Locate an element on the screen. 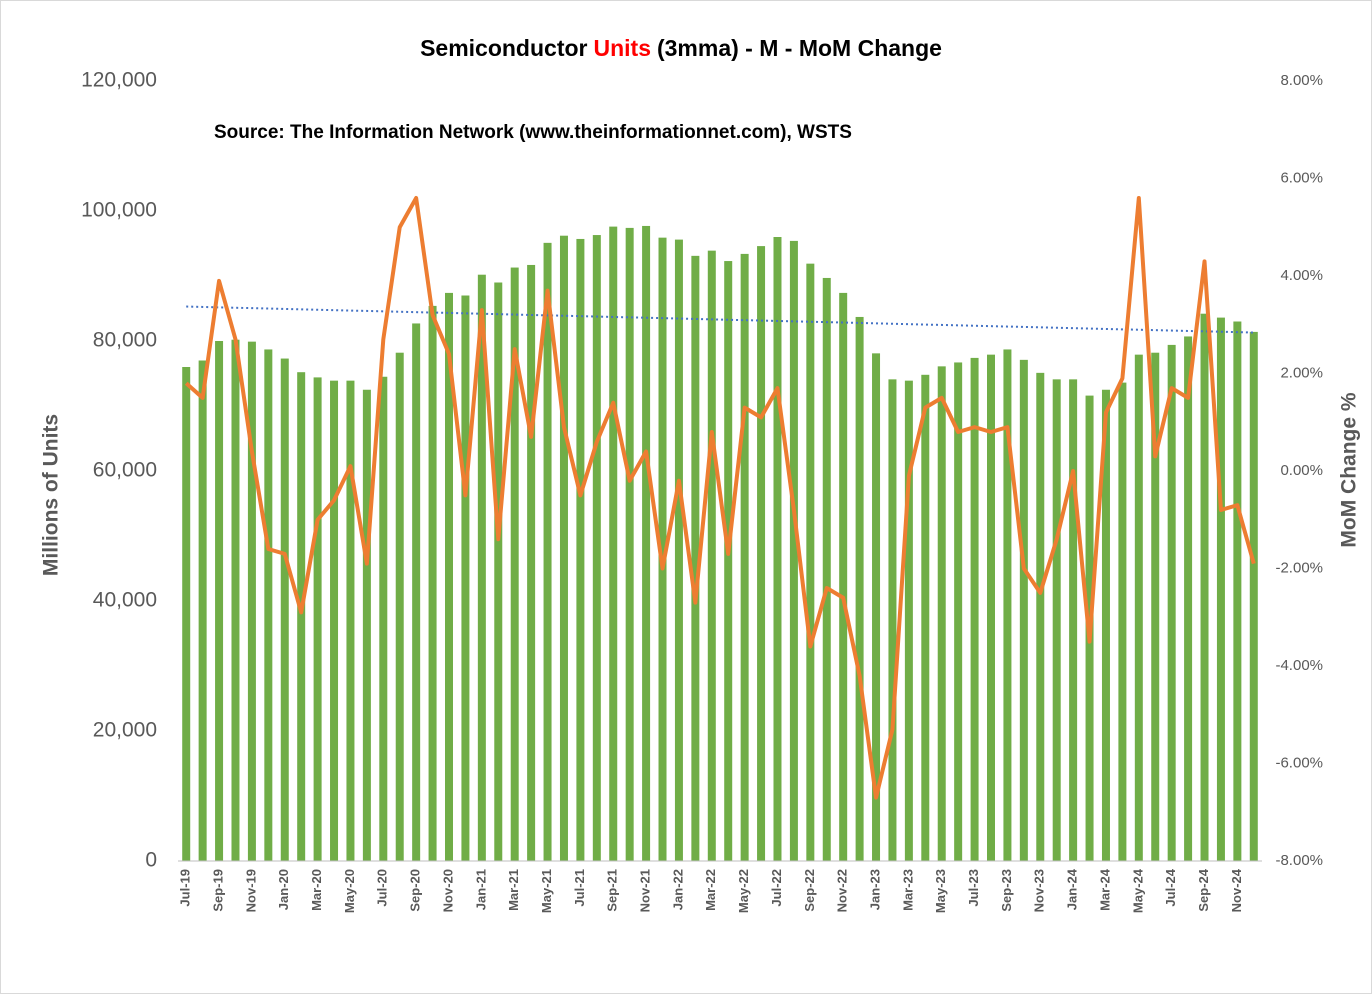 The width and height of the screenshot is (1372, 994). x-tick-label: Mar-22 is located at coordinates (710, 890).